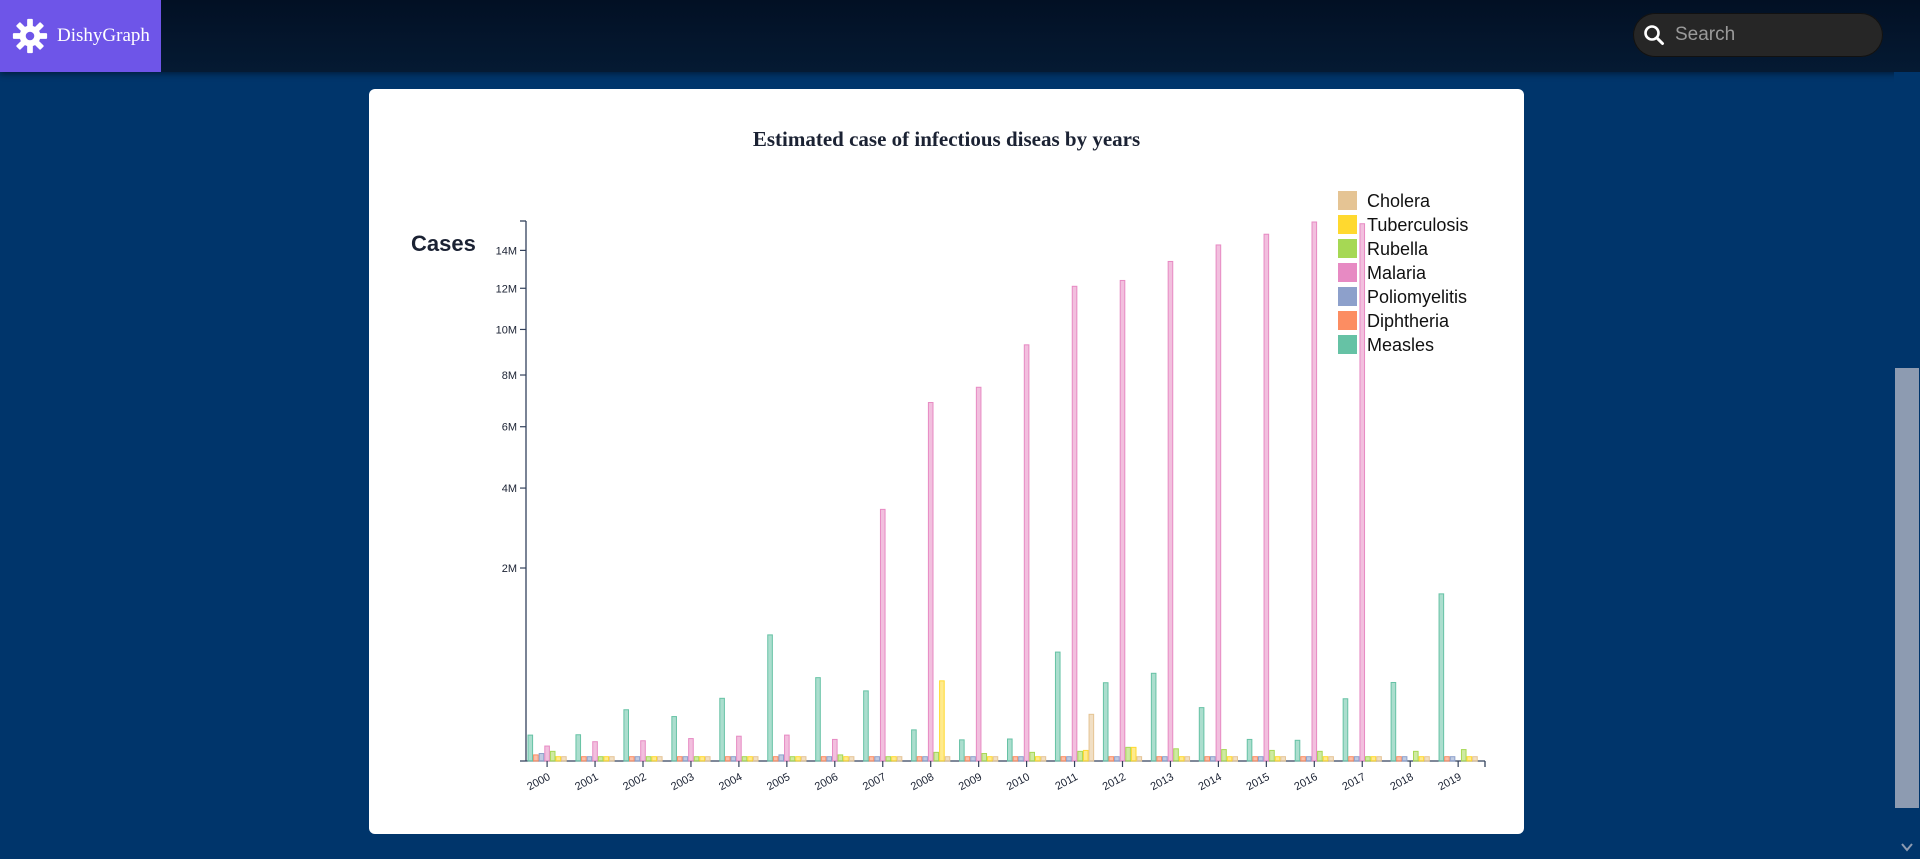 Image resolution: width=1920 pixels, height=859 pixels. Describe the element at coordinates (509, 376) in the screenshot. I see `y-tick-label: 8M` at that location.